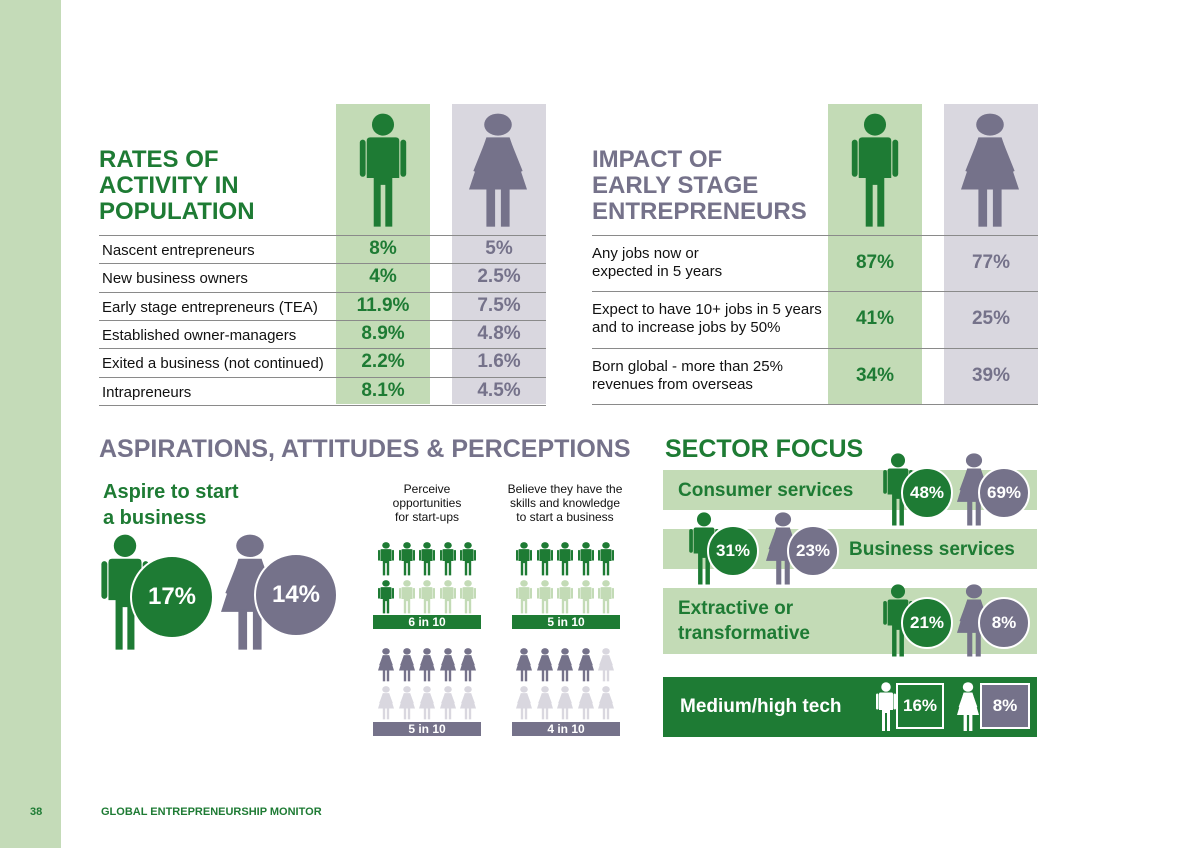 The width and height of the screenshot is (1200, 848). I want to click on rates-row-label: Exited a business (not continued), so click(213, 364).